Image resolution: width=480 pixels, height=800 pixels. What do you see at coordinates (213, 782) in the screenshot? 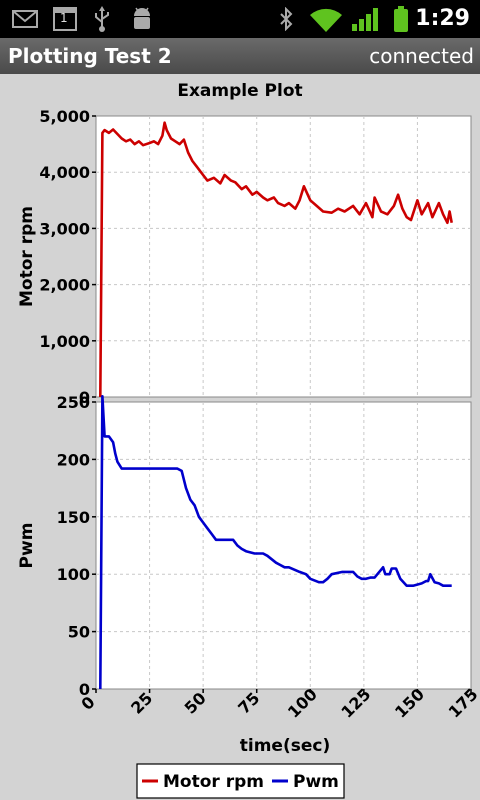
I see `legend-label-motor-rpm: Motor rpm` at bounding box center [213, 782].